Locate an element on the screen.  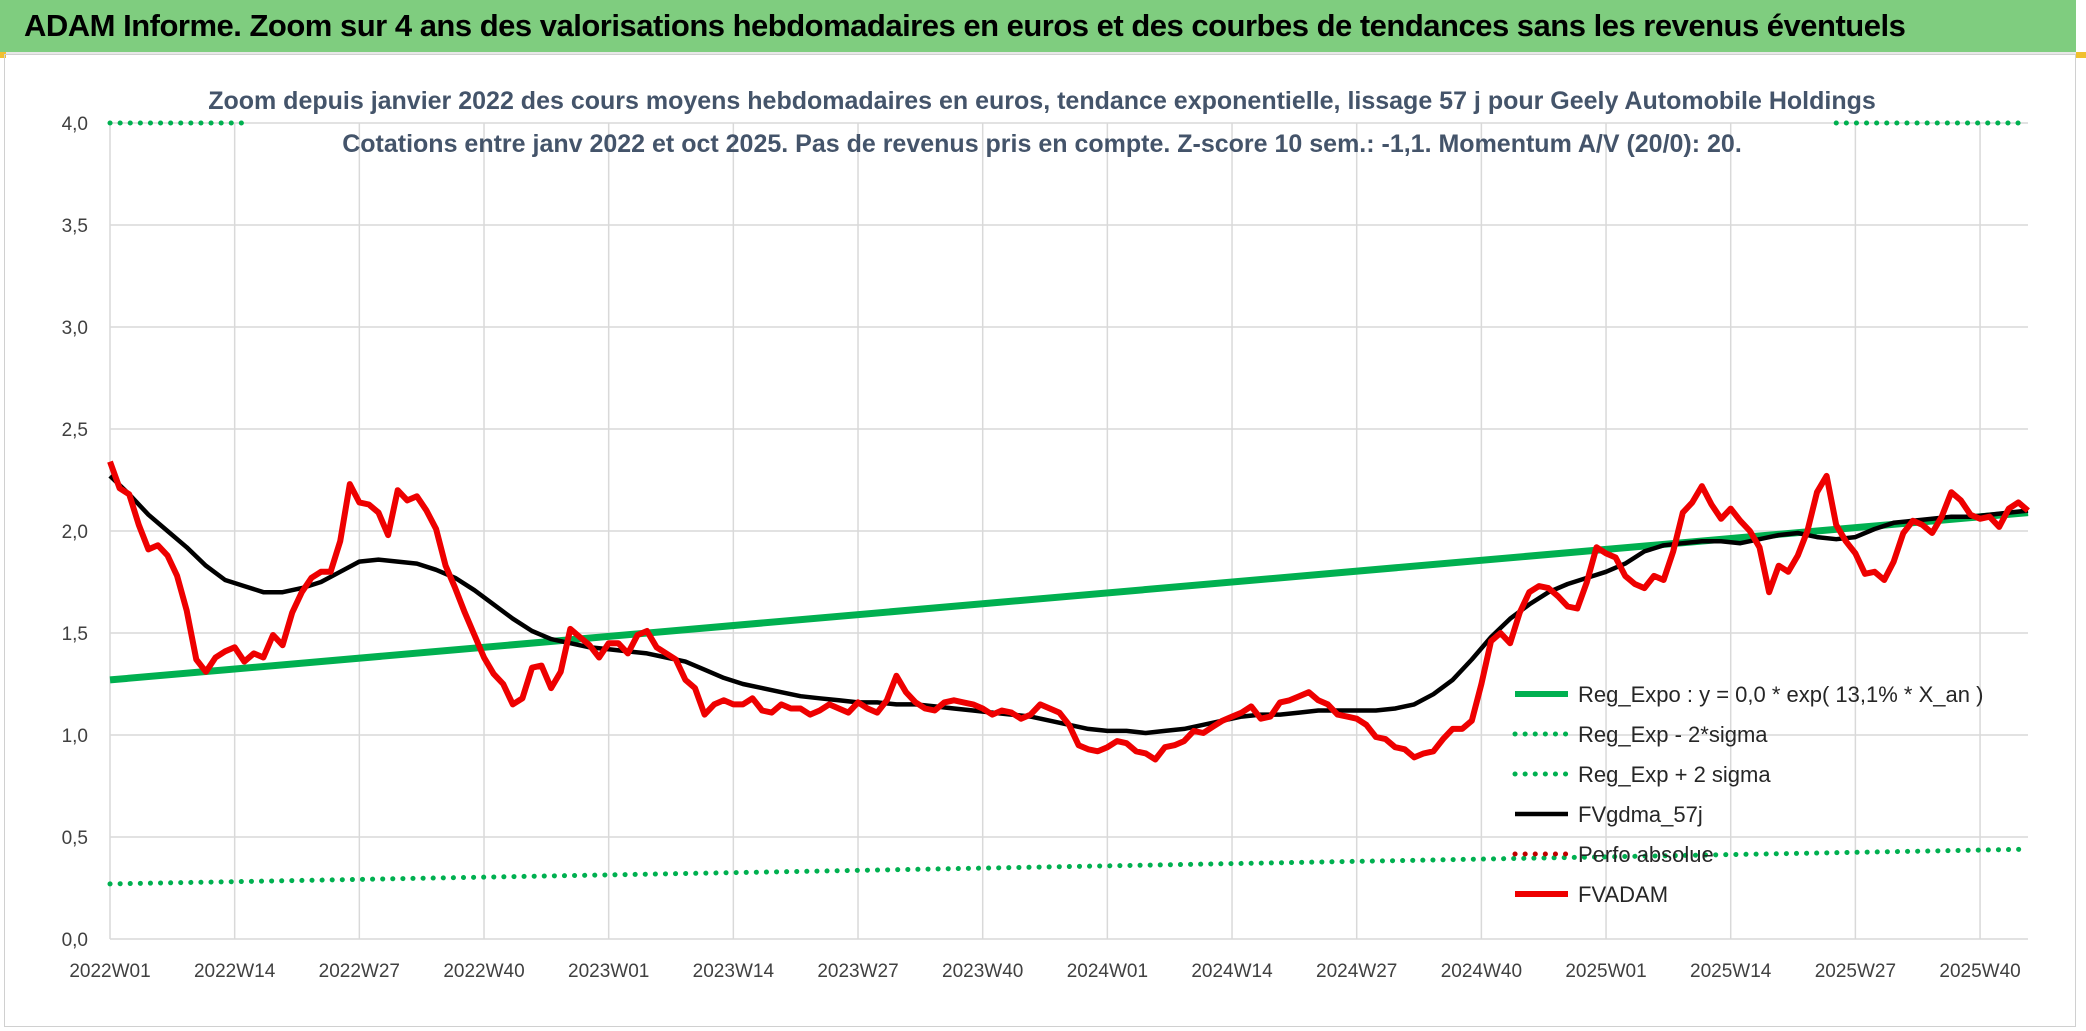
x-tick-label: 2023W01 is located at coordinates (608, 971).